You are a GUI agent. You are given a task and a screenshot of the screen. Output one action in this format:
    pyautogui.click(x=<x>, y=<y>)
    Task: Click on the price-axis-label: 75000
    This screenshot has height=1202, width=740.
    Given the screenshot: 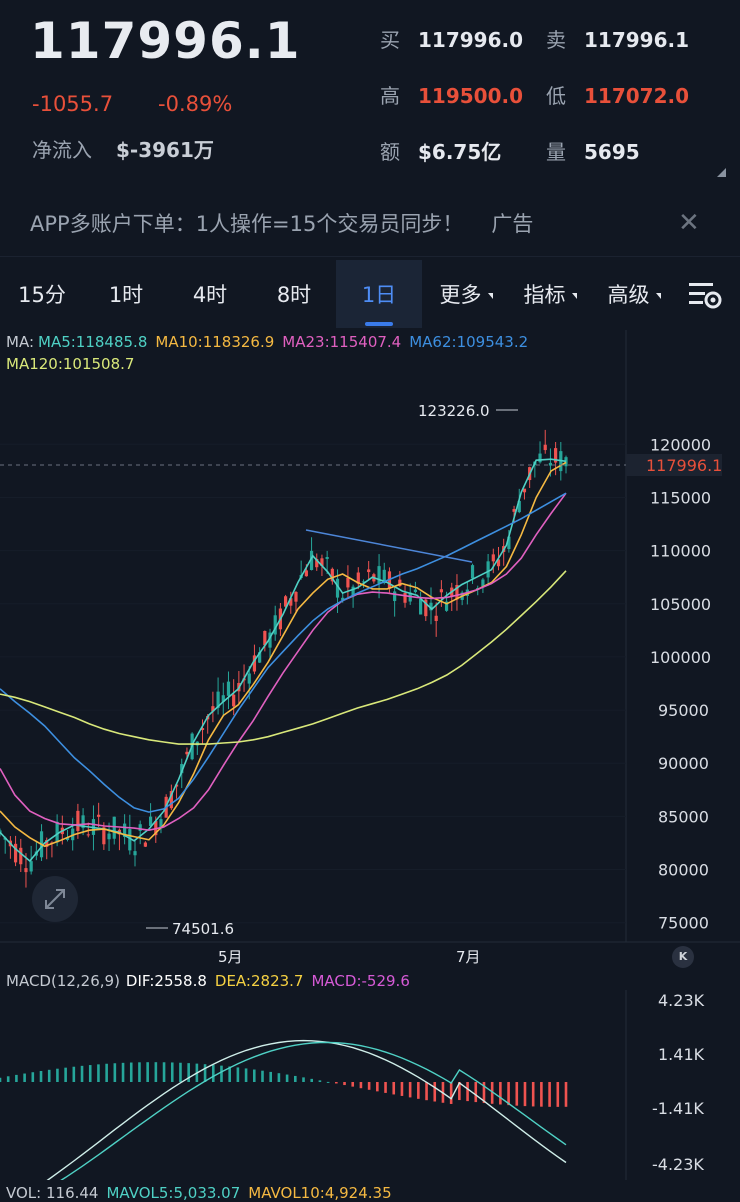 What is the action you would take?
    pyautogui.click(x=683, y=923)
    